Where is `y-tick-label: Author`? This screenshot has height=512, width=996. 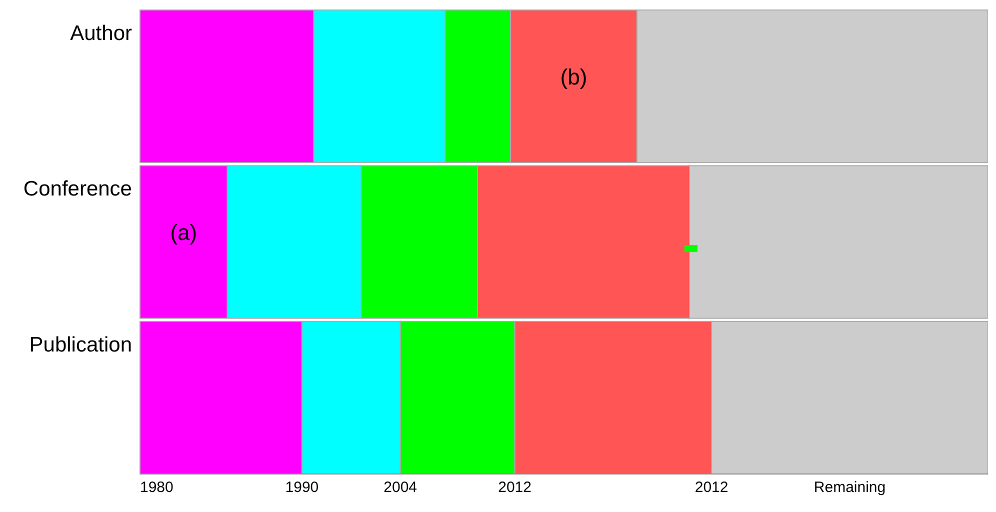 y-tick-label: Author is located at coordinates (101, 33).